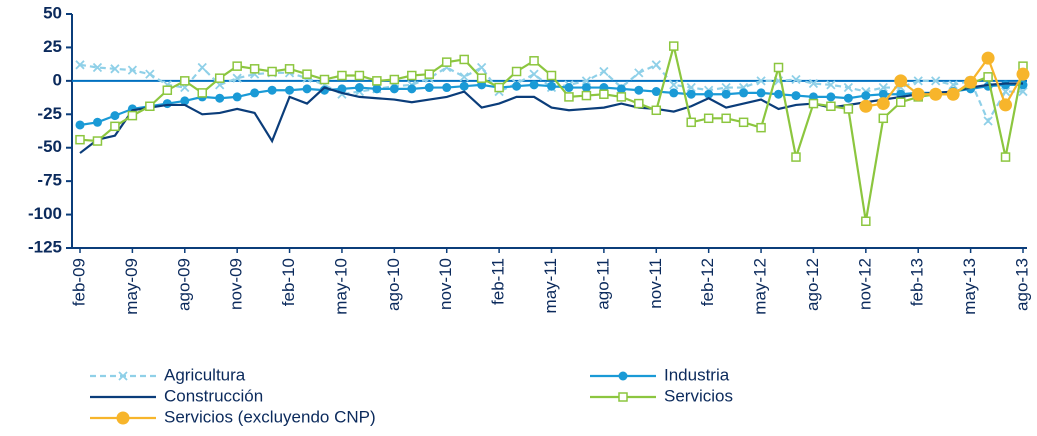 The image size is (1037, 436). What do you see at coordinates (49, 146) in the screenshot?
I see `y-tick-label: -50` at bounding box center [49, 146].